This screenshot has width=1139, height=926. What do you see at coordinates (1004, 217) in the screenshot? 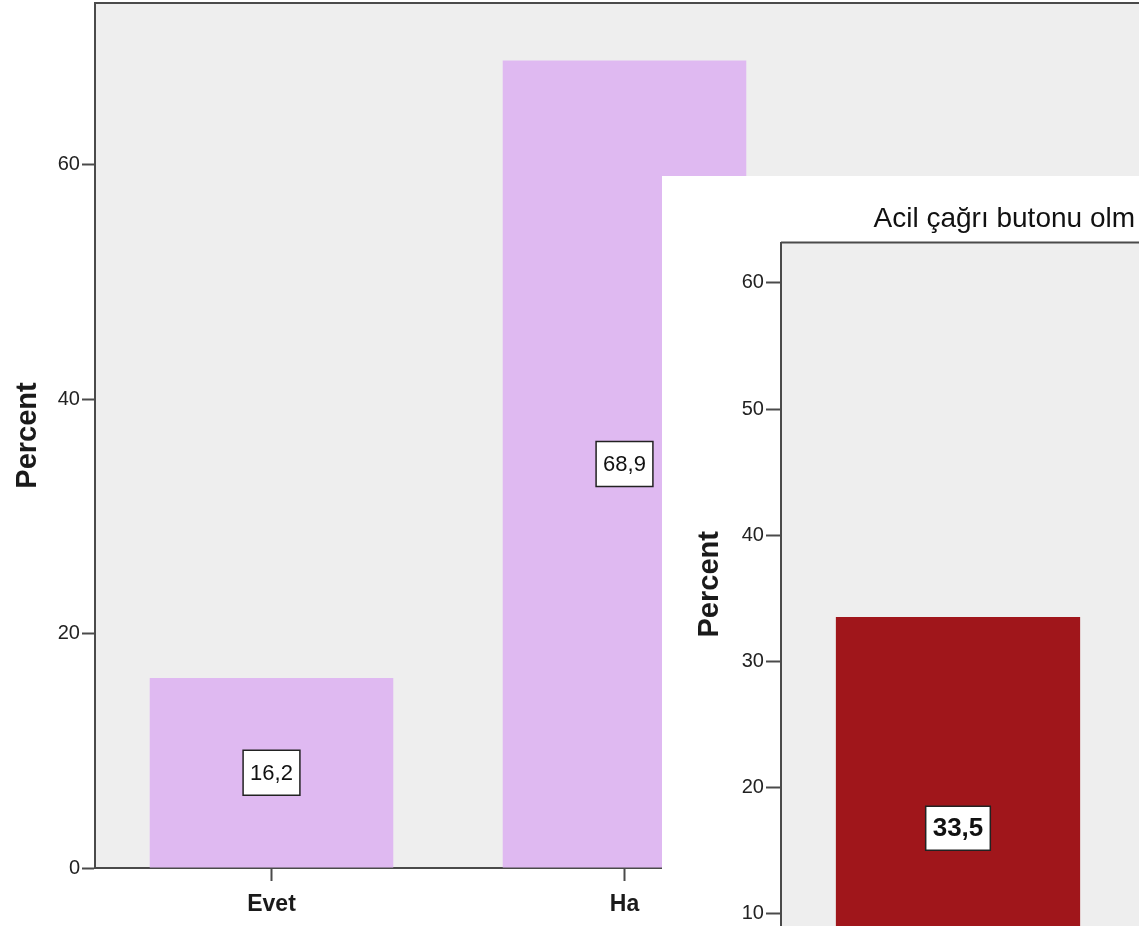
I see `chart-title: Acil çağrı butonu olm` at bounding box center [1004, 217].